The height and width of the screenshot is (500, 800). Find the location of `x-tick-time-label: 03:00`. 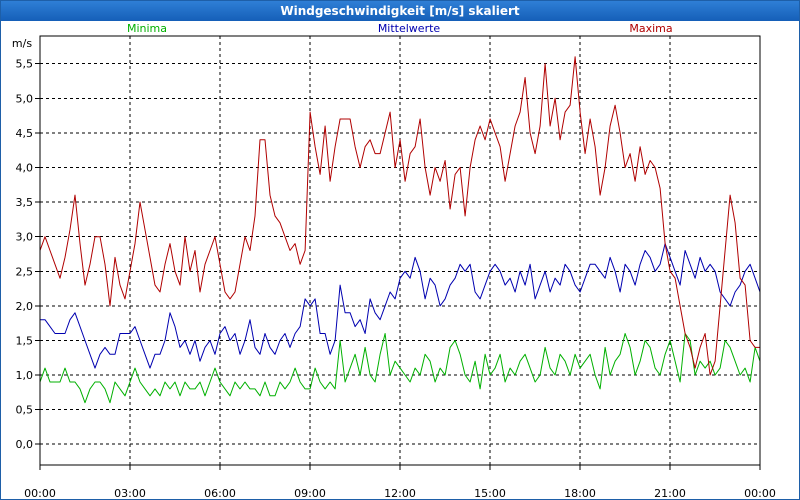

x-tick-time-label: 03:00 is located at coordinates (130, 493).